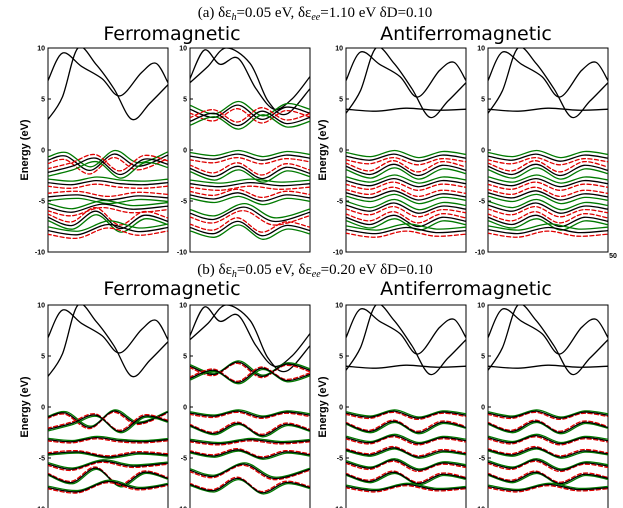  I want to click on plot-b-2: 10 5 0 -5 -10, so click(244, 405).